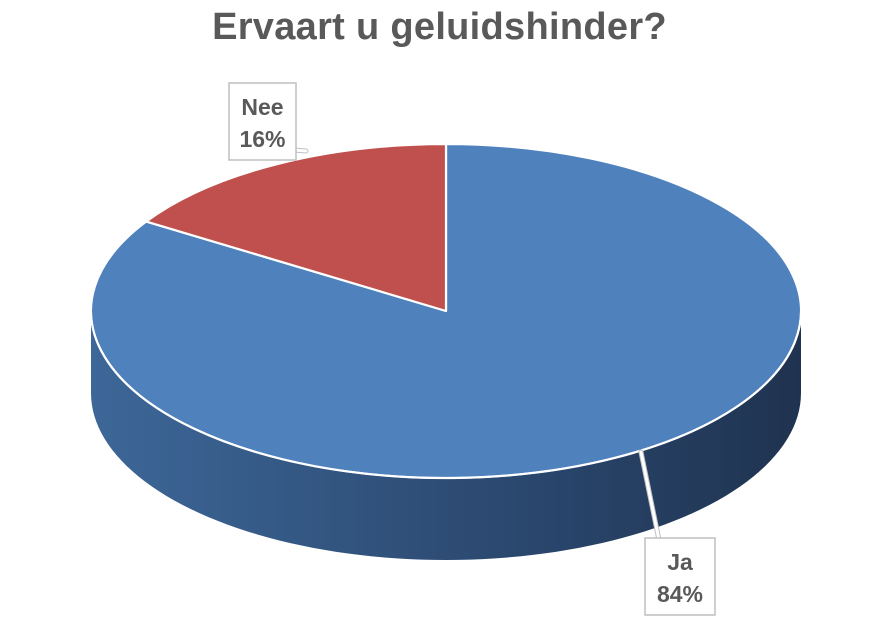 This screenshot has width=879, height=628. I want to click on data-label-value: 16%, so click(262, 139).